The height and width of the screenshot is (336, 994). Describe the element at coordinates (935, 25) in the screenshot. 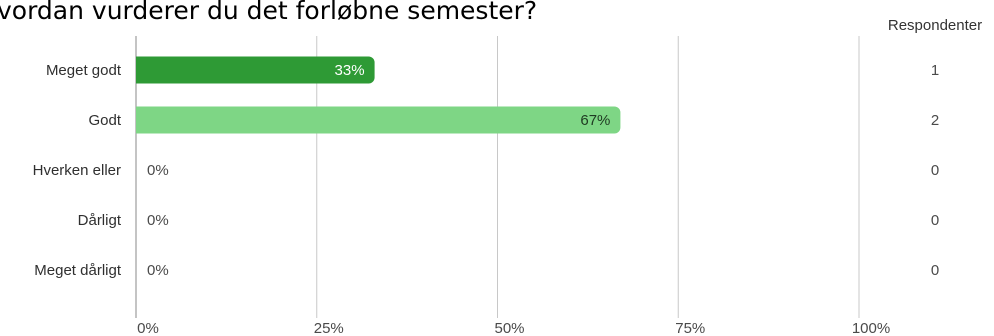

I see `respondents-header: Respondenter` at that location.